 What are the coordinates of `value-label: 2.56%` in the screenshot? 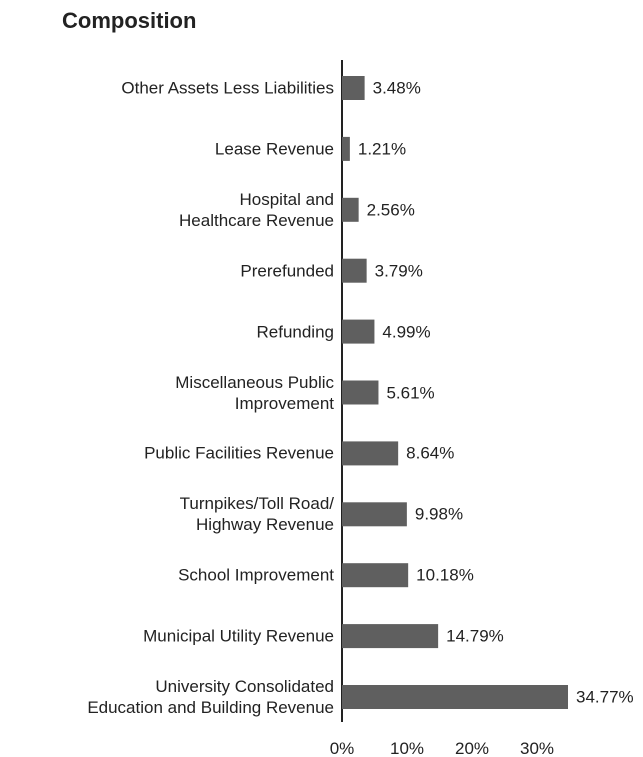 It's located at (390, 210).